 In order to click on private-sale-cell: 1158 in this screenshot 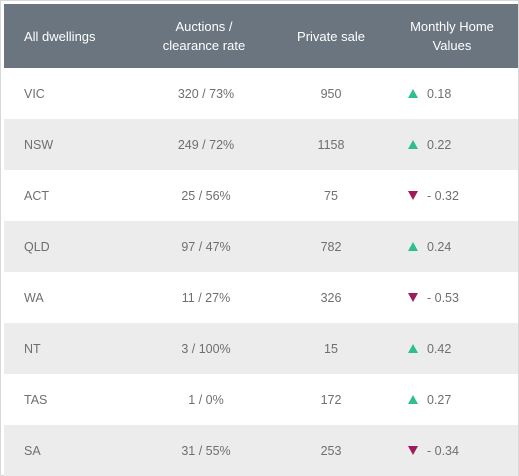, I will do `click(331, 144)`.